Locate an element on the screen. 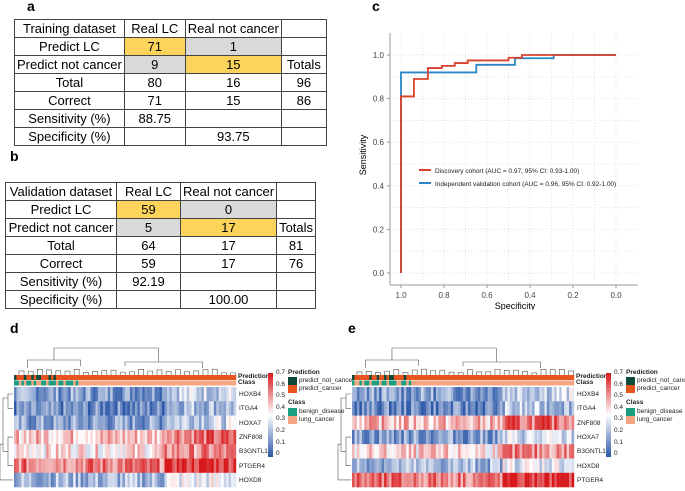 Image resolution: width=685 pixels, height=491 pixels. gene-label: B3GNTL1 is located at coordinates (253, 452).